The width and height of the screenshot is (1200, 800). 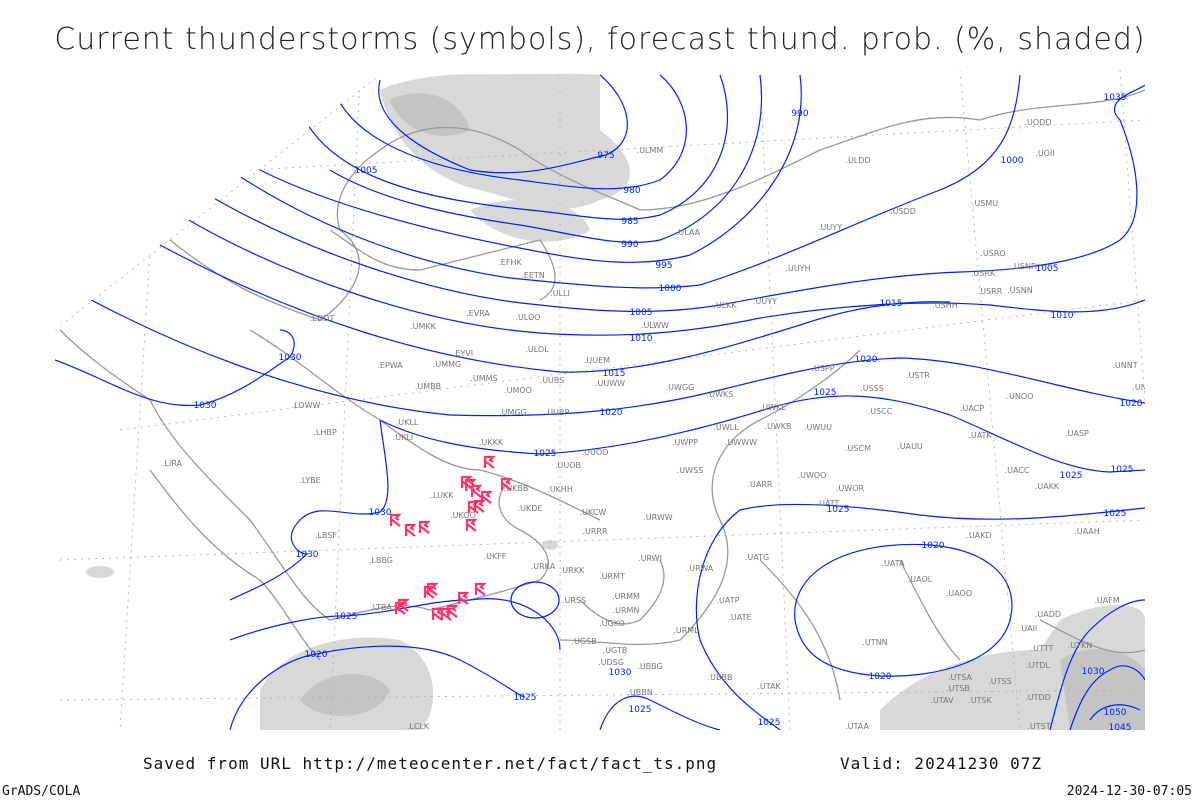 I want to click on station-label: .UTSK, so click(x=980, y=700).